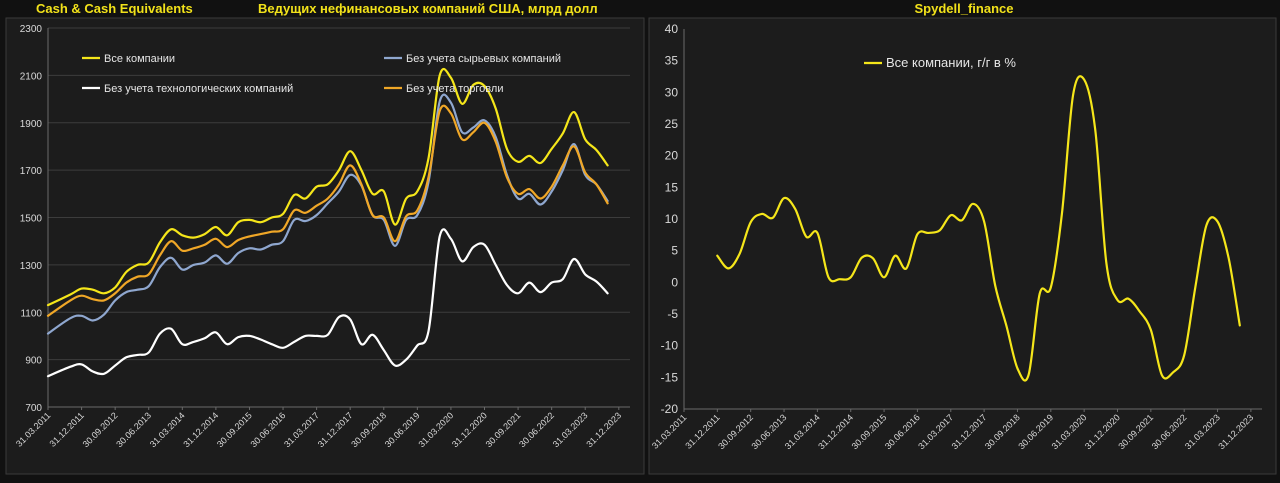 Image resolution: width=1280 pixels, height=483 pixels. What do you see at coordinates (31, 171) in the screenshot?
I see `y-tick-label: 1700` at bounding box center [31, 171].